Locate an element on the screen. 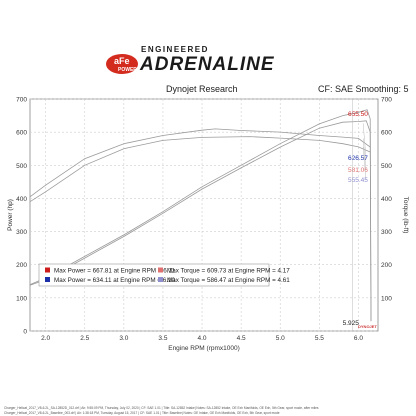  legend-box is located at coordinates (154, 275).